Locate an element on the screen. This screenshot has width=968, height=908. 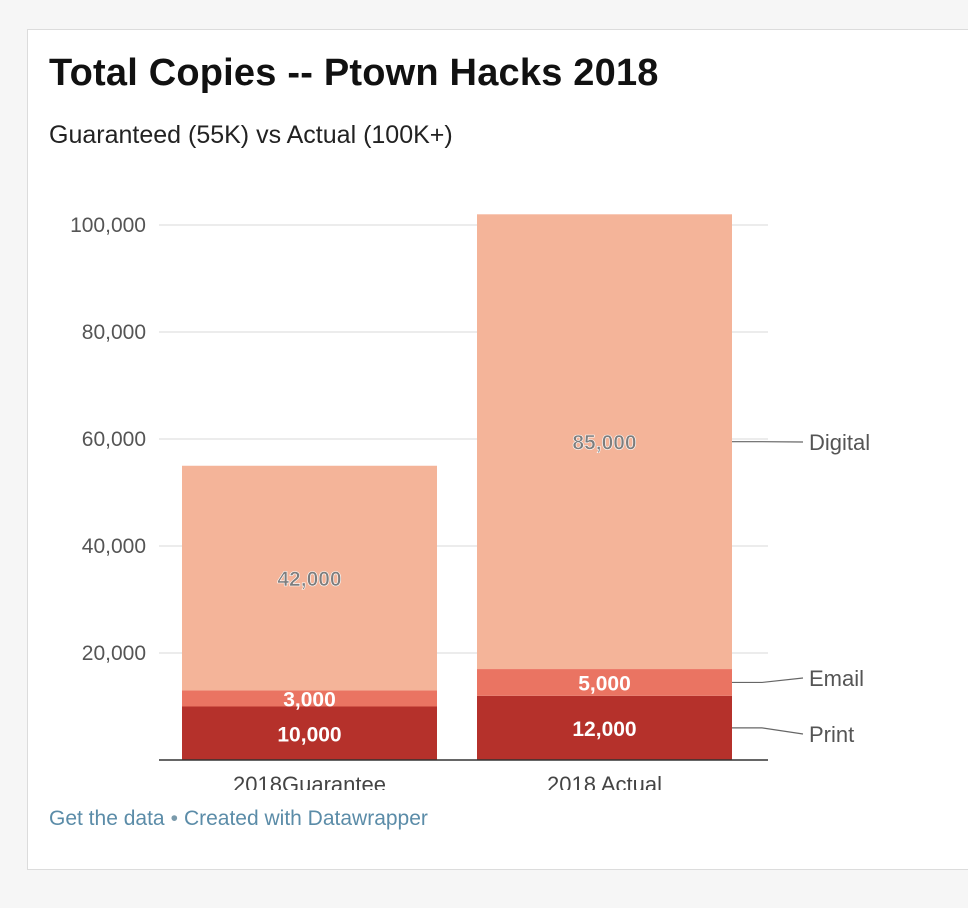
chart-title: Total Copies -- Ptown Hacks 2018 is located at coordinates (354, 73).